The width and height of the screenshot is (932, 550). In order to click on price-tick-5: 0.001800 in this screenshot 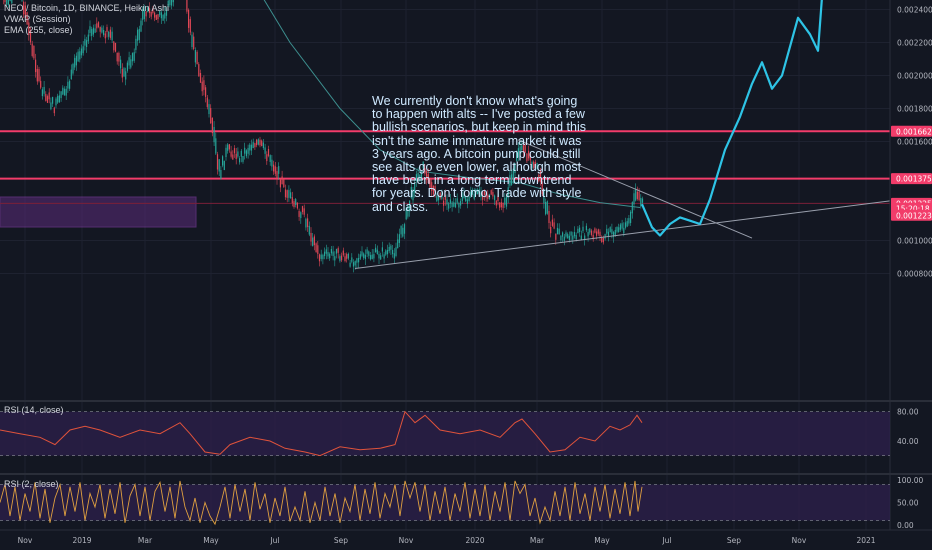, I will do `click(914, 109)`.